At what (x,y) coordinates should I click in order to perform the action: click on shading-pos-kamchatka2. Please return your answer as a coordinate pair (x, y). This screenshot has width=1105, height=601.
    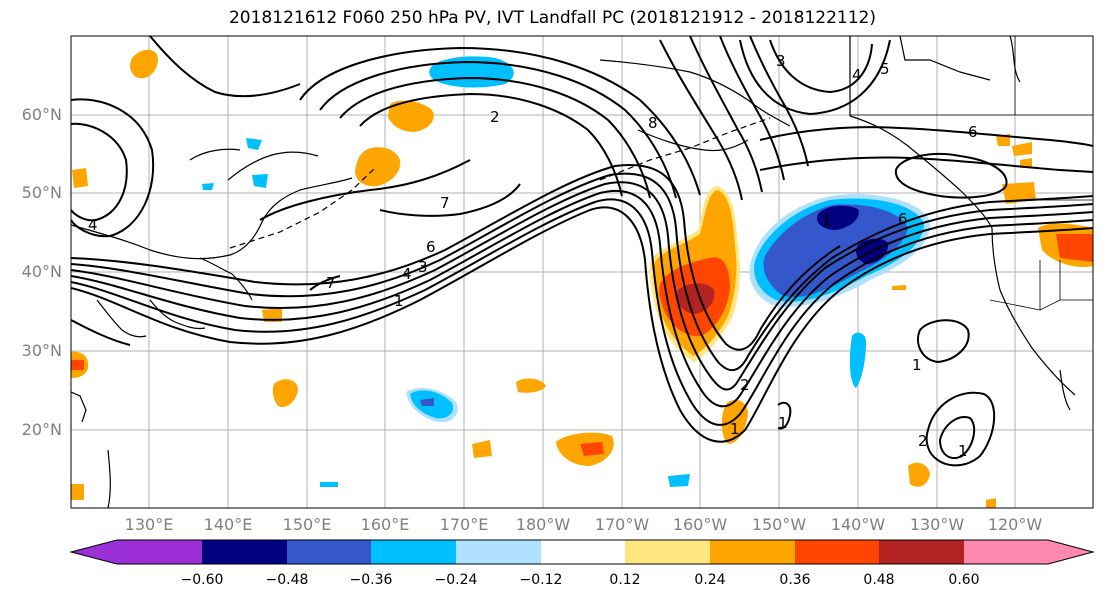
    Looking at the image, I should click on (411, 116).